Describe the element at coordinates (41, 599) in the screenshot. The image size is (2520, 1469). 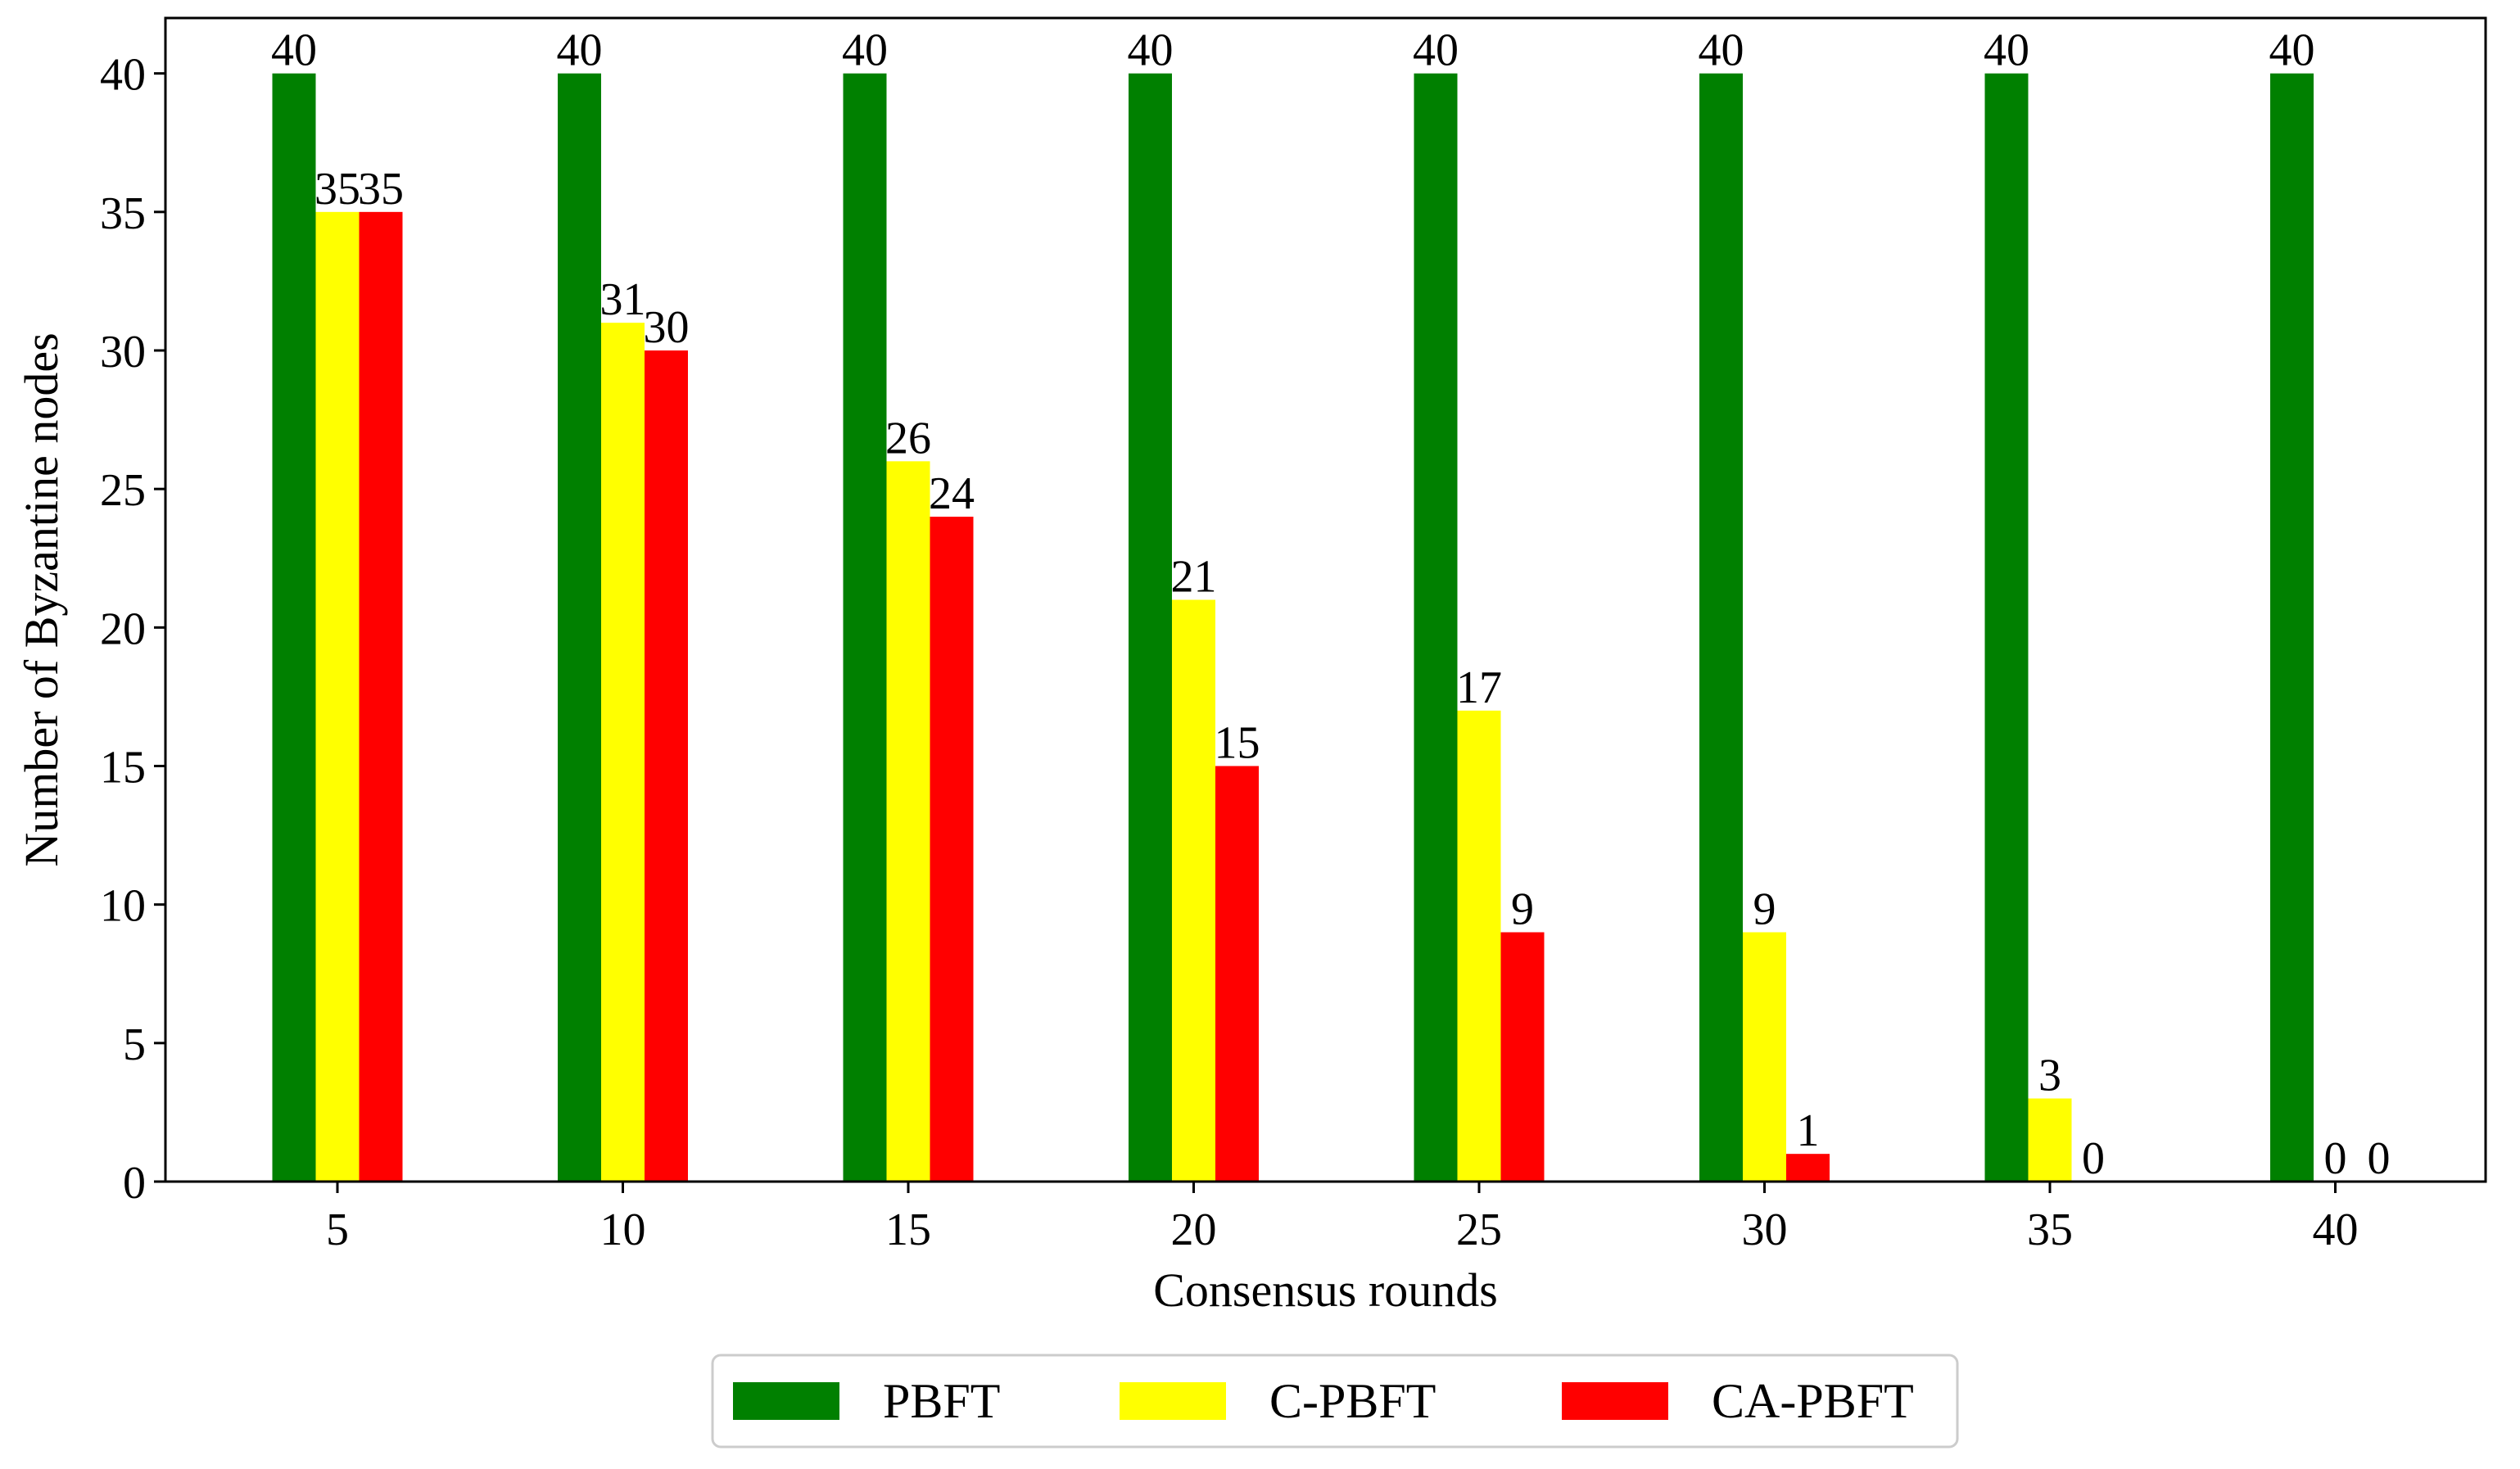
I see `y-axis-title: Number of Byzantine nodes` at that location.